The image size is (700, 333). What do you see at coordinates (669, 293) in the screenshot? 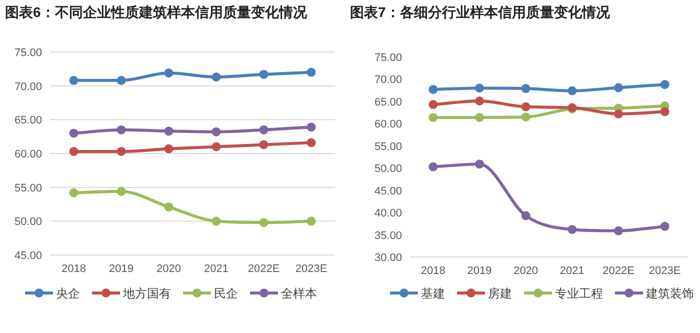
I see `legend-label: 建筑装饰` at bounding box center [669, 293].